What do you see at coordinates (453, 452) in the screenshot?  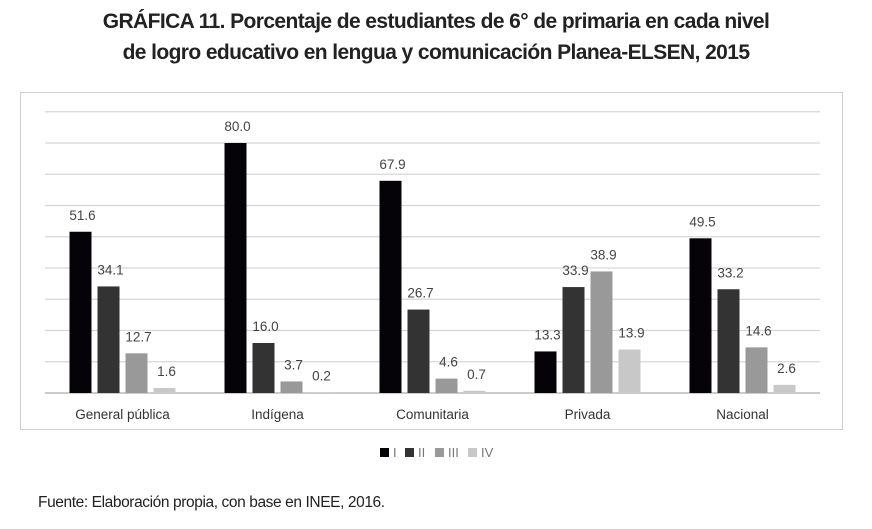 I see `legend-label: III` at bounding box center [453, 452].